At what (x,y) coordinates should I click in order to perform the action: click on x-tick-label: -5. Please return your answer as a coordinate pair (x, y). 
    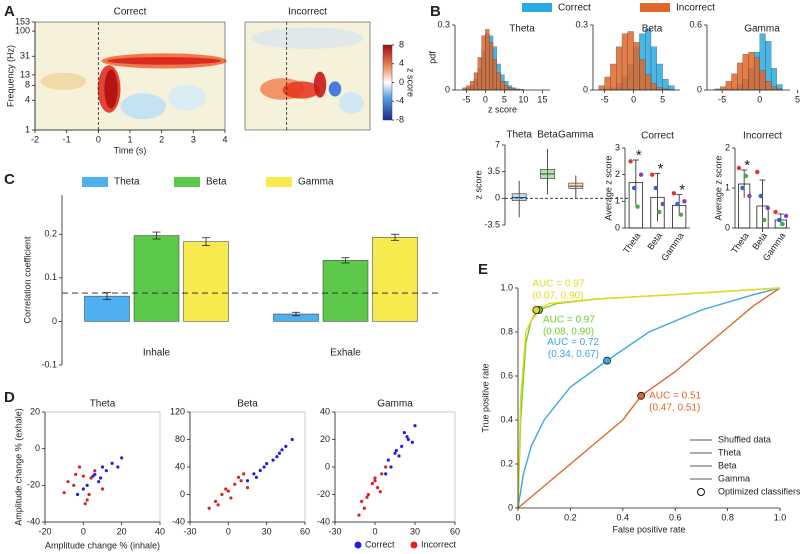
    Looking at the image, I should click on (466, 99).